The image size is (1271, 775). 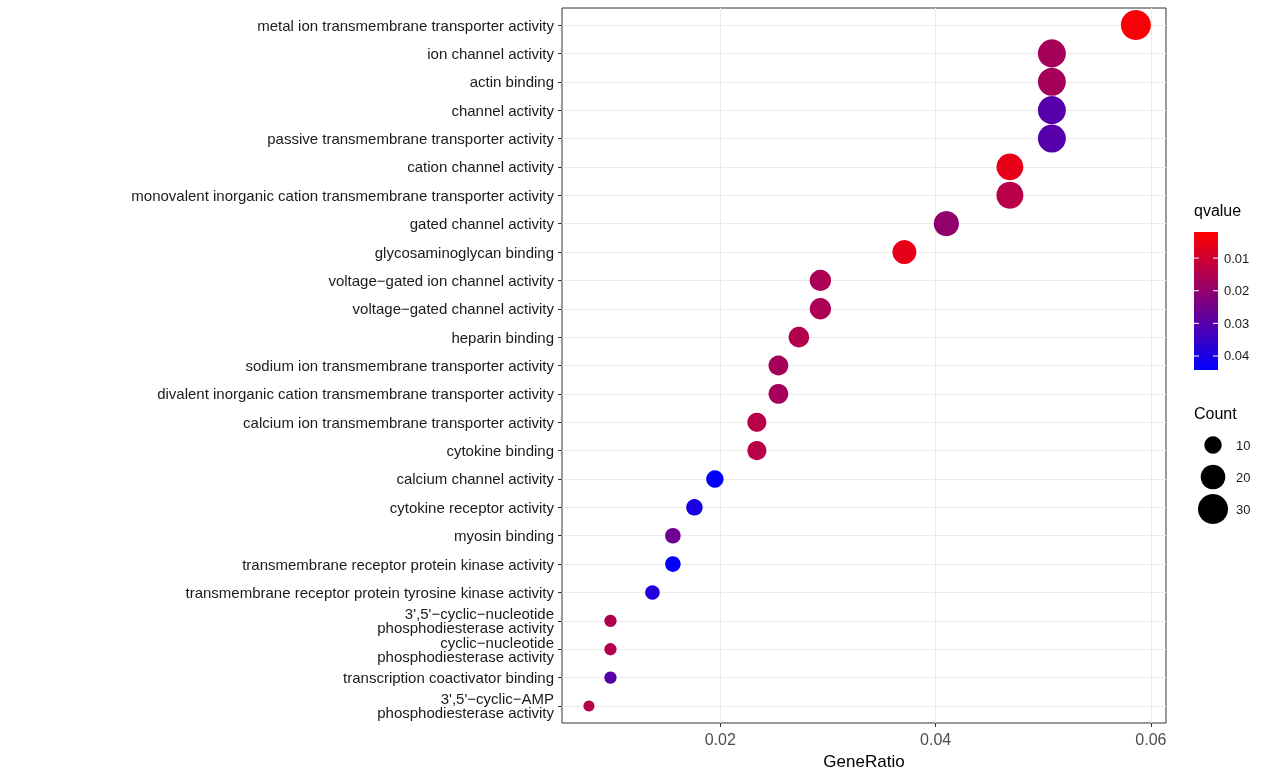 What do you see at coordinates (720, 739) in the screenshot?
I see `x-tick-label: 0.02` at bounding box center [720, 739].